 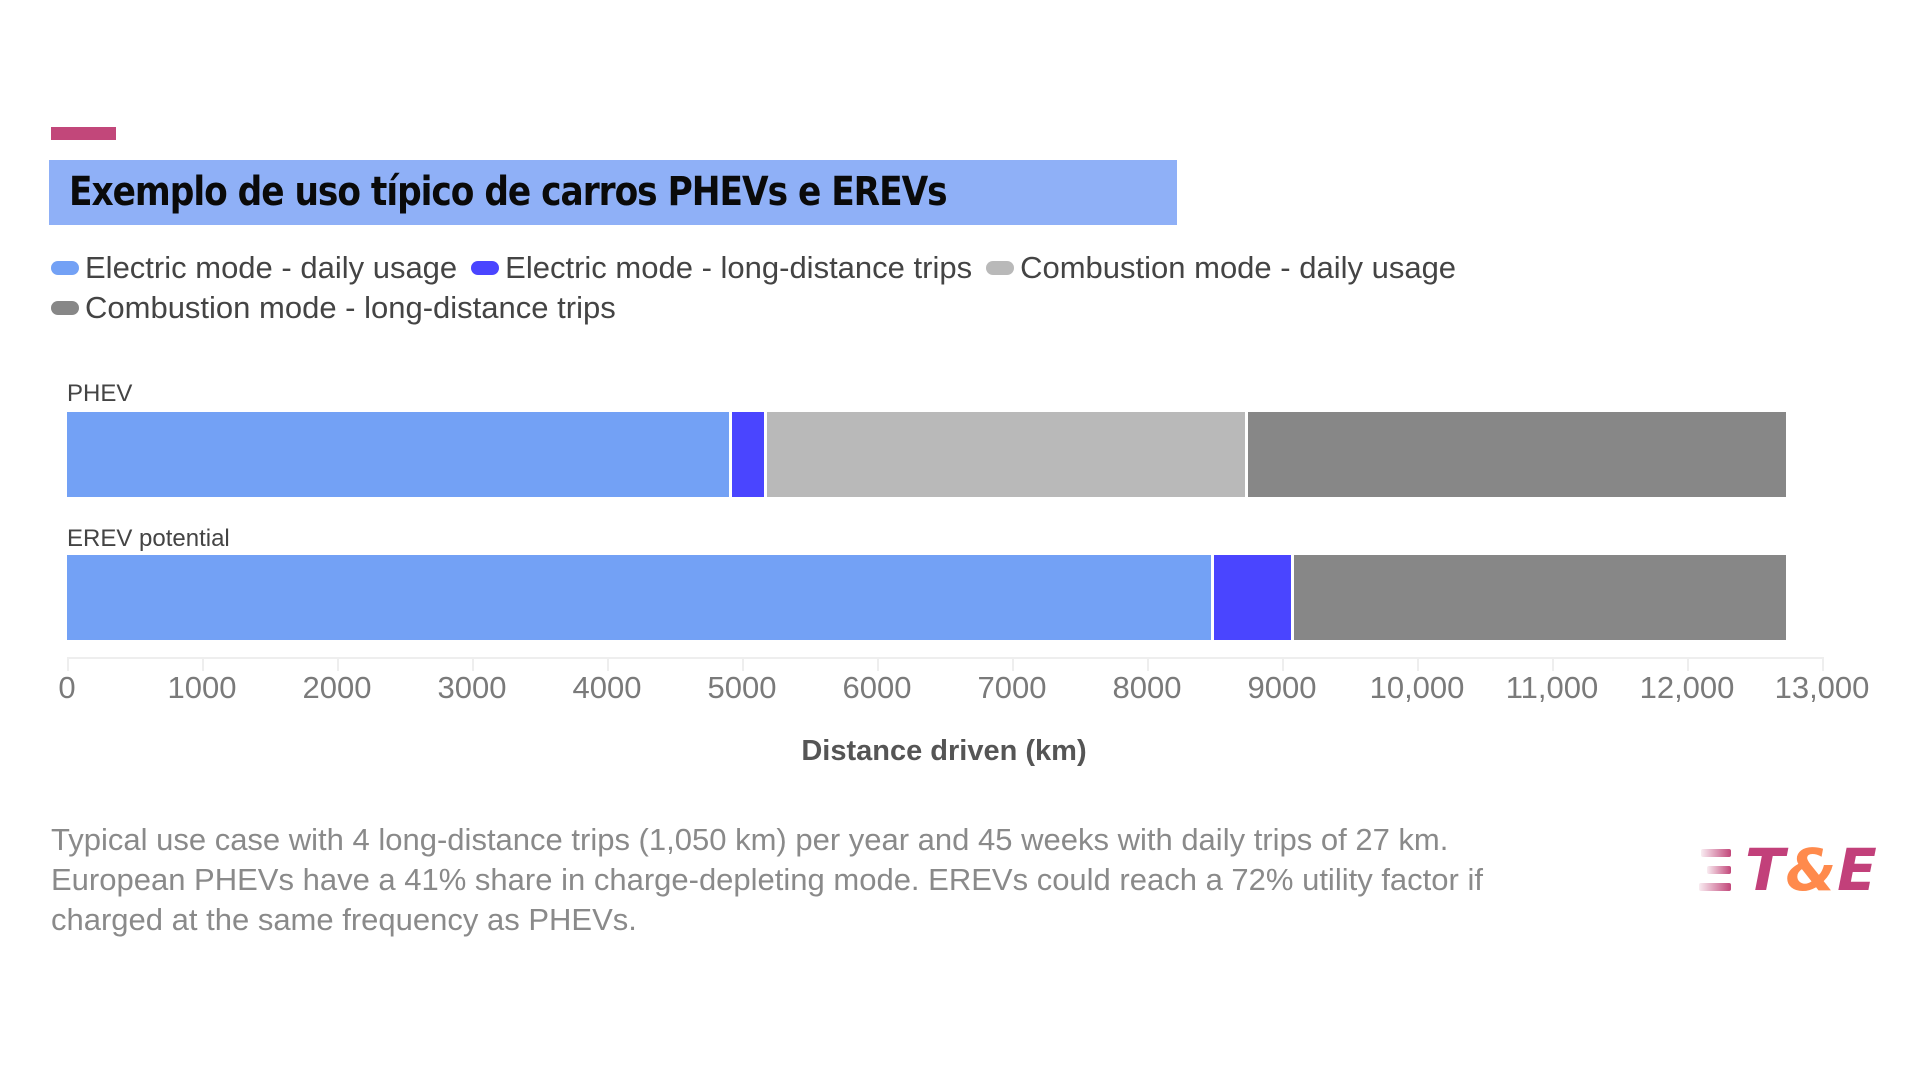 I want to click on x-axis-tick-label: 5000, so click(x=742, y=687).